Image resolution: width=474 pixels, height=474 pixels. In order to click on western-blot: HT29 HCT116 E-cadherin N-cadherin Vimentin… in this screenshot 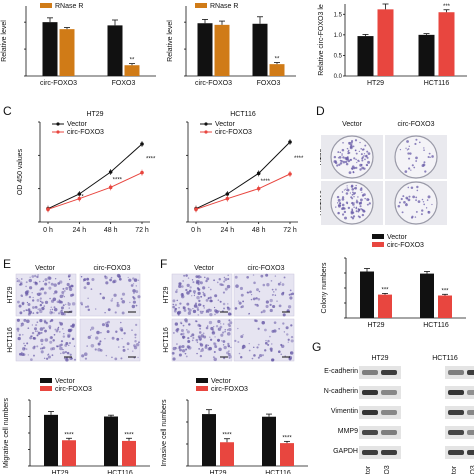, I will do `click(399, 414)`.